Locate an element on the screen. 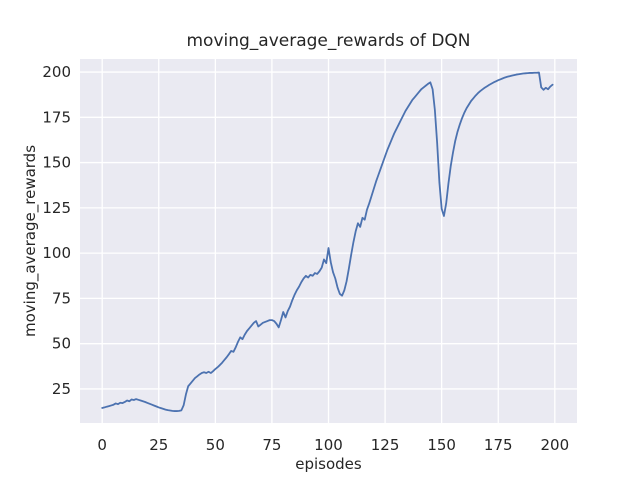 The width and height of the screenshot is (640, 480). x-tick-label: 0 is located at coordinates (102, 445).